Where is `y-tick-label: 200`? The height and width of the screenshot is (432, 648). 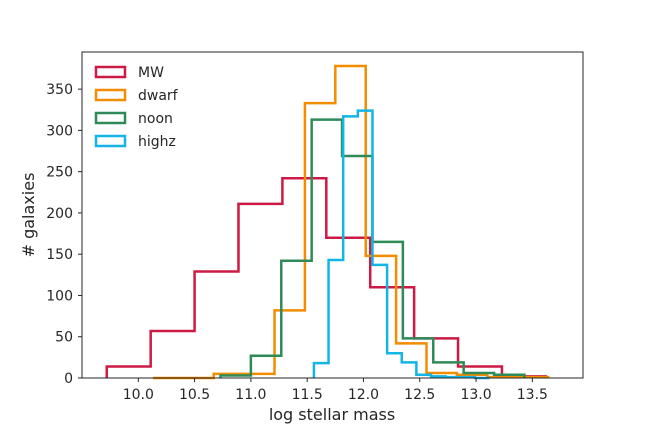 y-tick-label: 200 is located at coordinates (59, 214).